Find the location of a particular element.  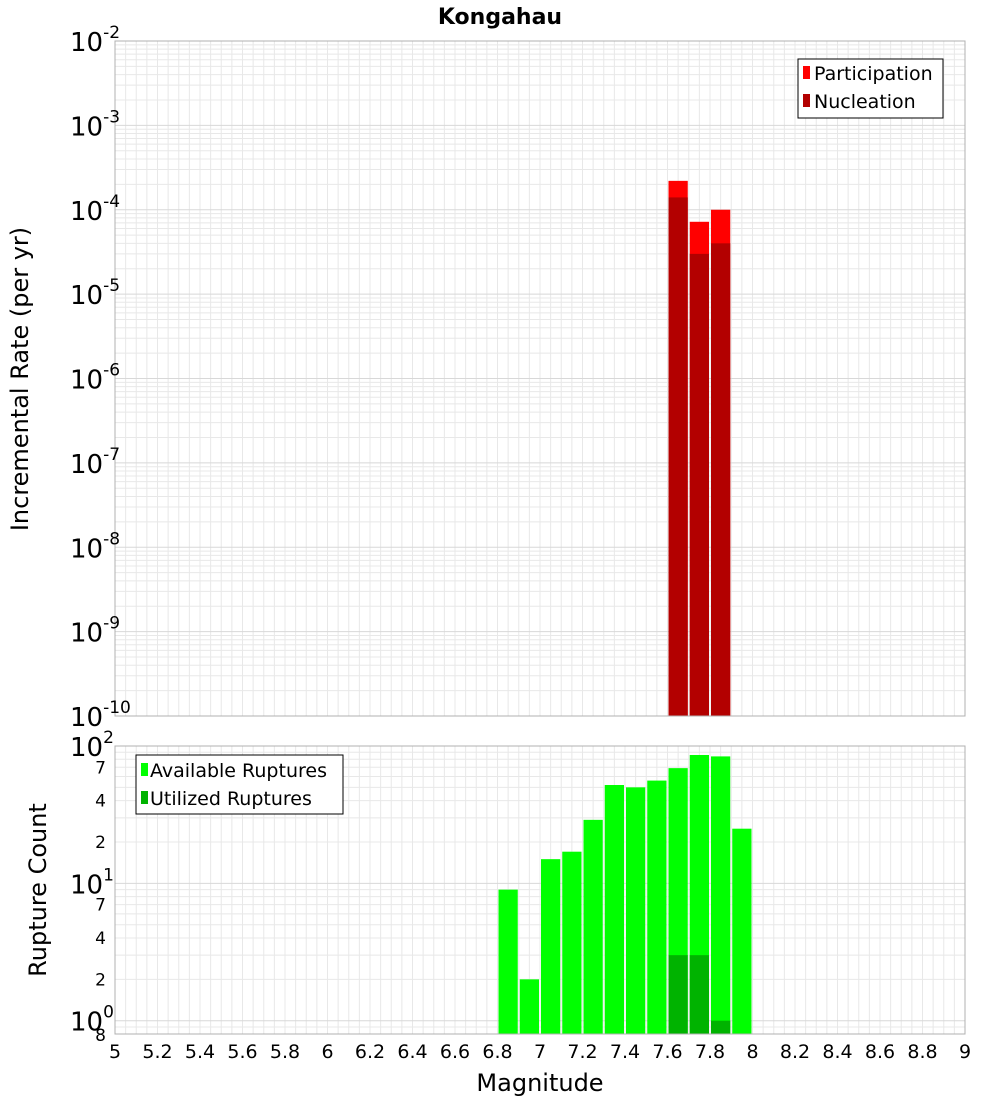

utilized-legend-swatch is located at coordinates (144, 797).